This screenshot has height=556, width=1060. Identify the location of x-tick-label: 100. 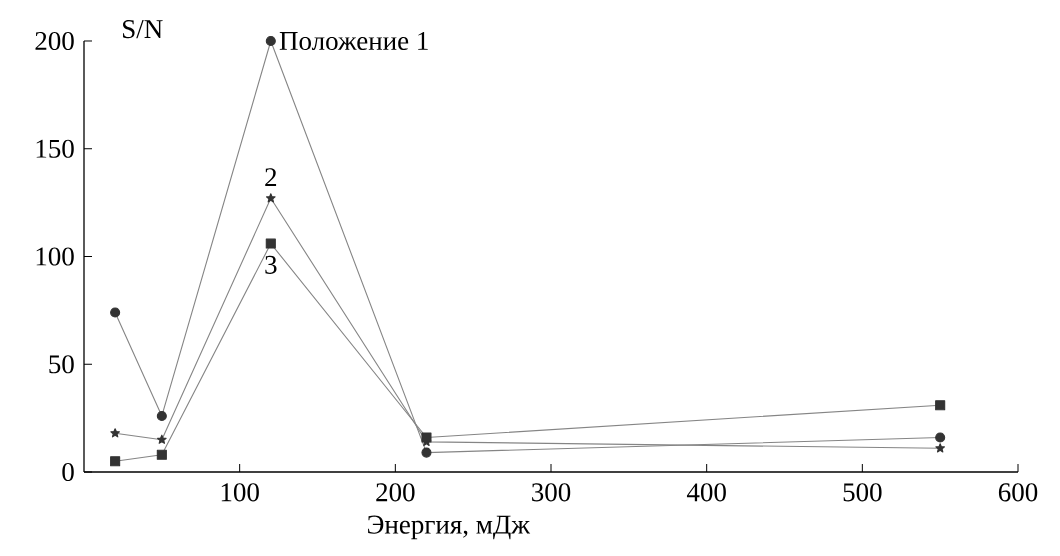
(240, 492).